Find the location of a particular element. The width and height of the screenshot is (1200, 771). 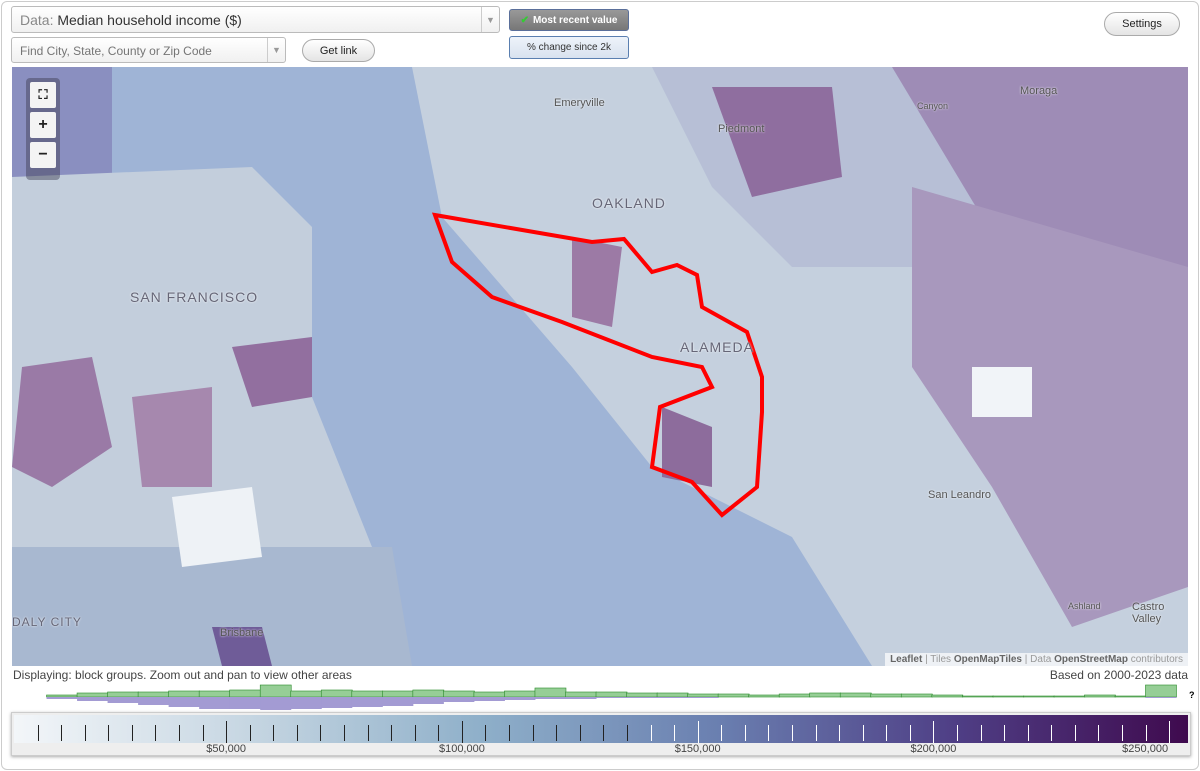

most-recent-label: Most recent value is located at coordinates (575, 20).